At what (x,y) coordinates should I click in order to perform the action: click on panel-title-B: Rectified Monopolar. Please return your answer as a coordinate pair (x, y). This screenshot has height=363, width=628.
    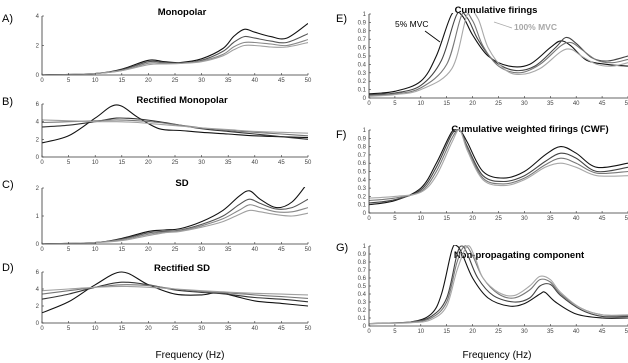
    Looking at the image, I should click on (182, 100).